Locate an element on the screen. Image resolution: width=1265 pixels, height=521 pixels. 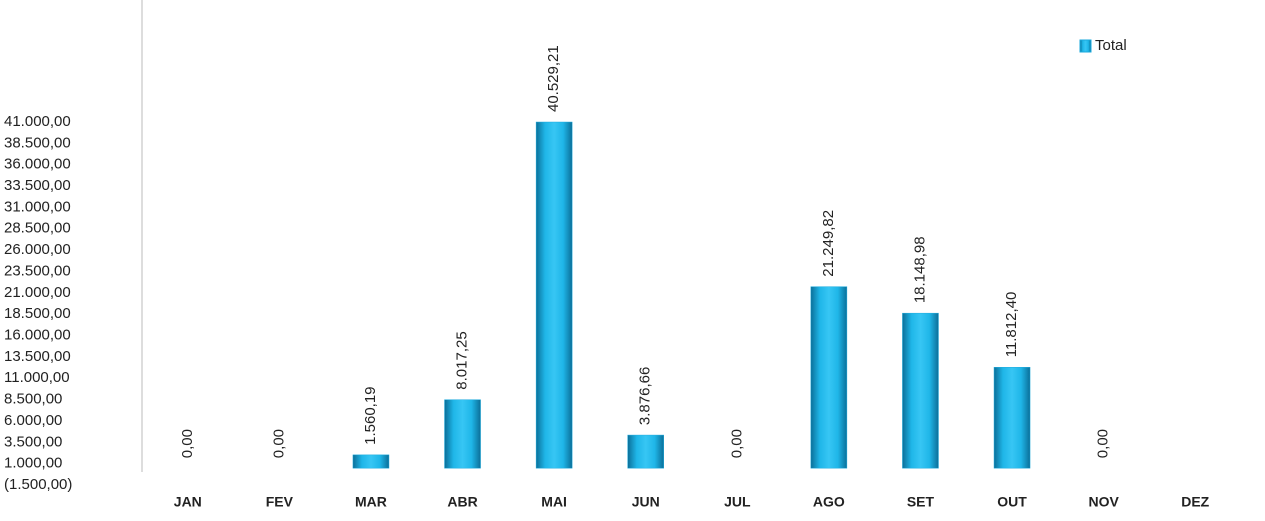
x-tick-label: MAR is located at coordinates (371, 502).